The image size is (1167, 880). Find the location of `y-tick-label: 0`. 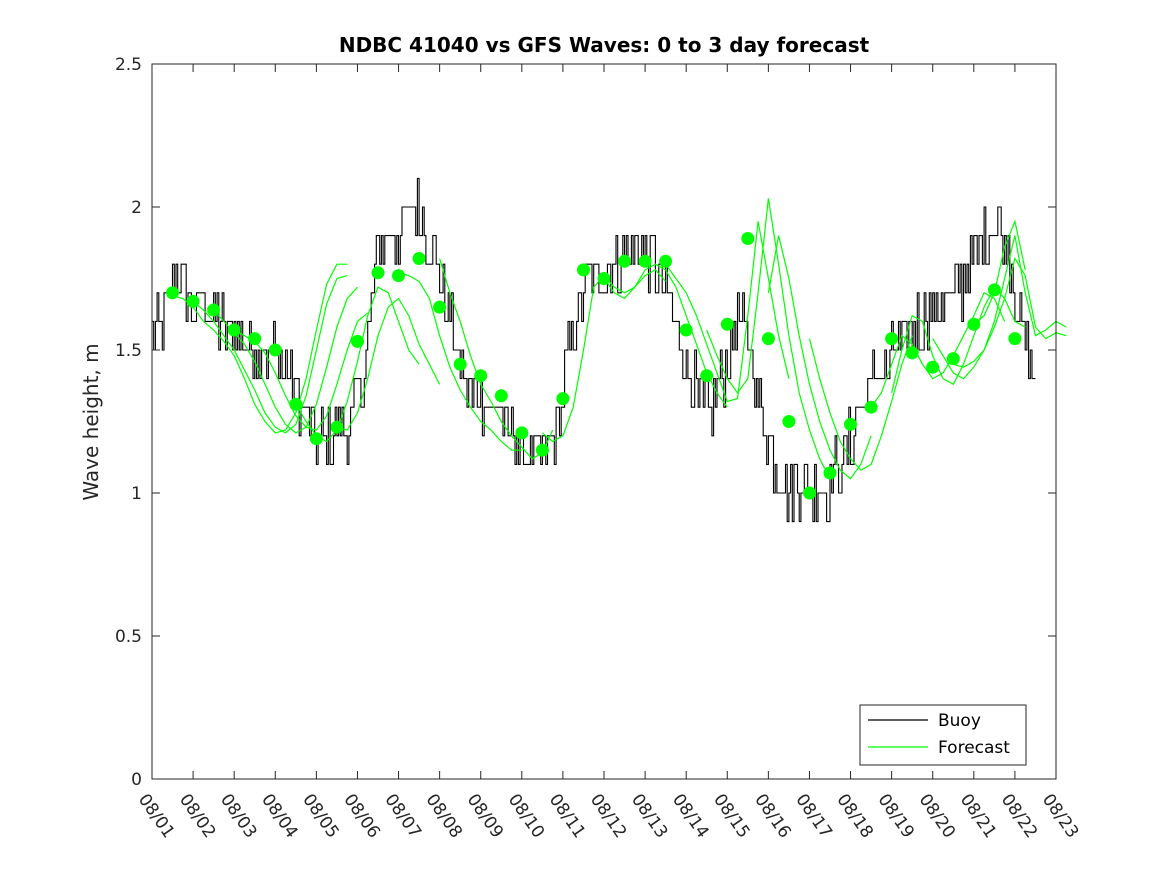

y-tick-label: 0 is located at coordinates (136, 780).